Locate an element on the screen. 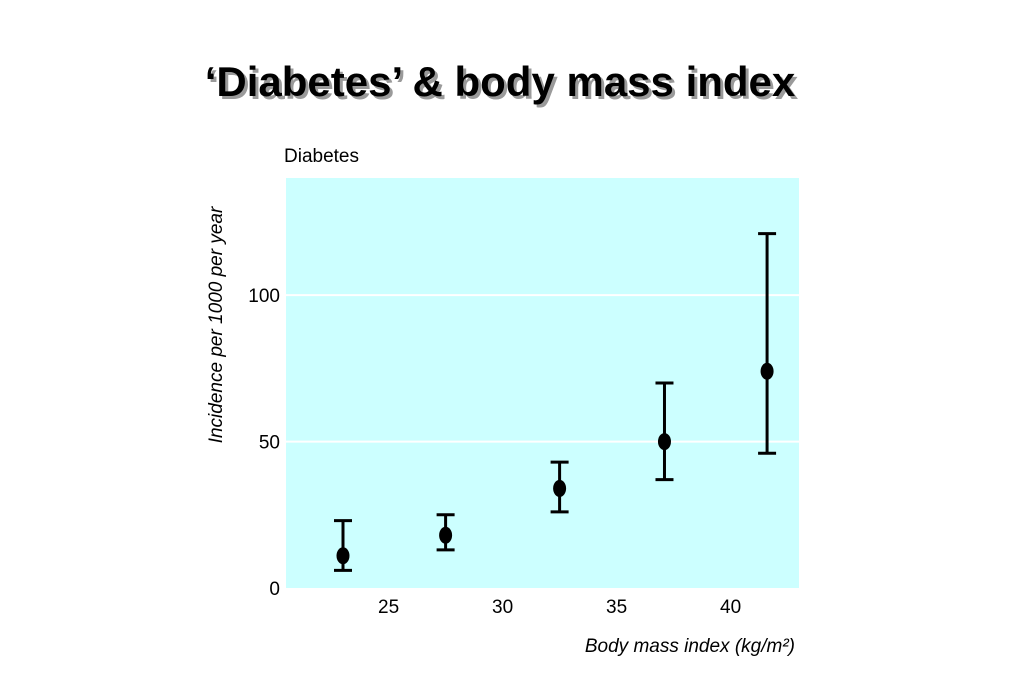  y-axis-label: Incidence per 1000 per year is located at coordinates (216, 324).